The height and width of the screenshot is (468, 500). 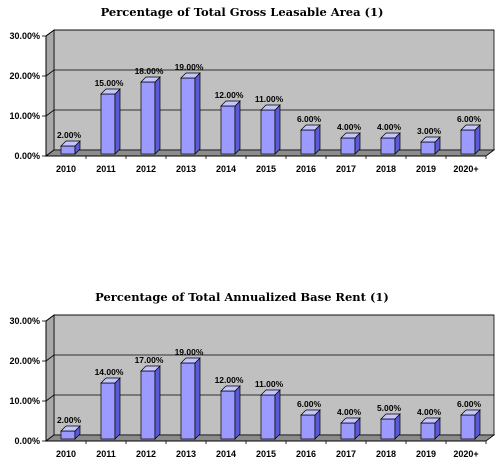 What do you see at coordinates (226, 454) in the screenshot?
I see `x-tick-label: 2014` at bounding box center [226, 454].